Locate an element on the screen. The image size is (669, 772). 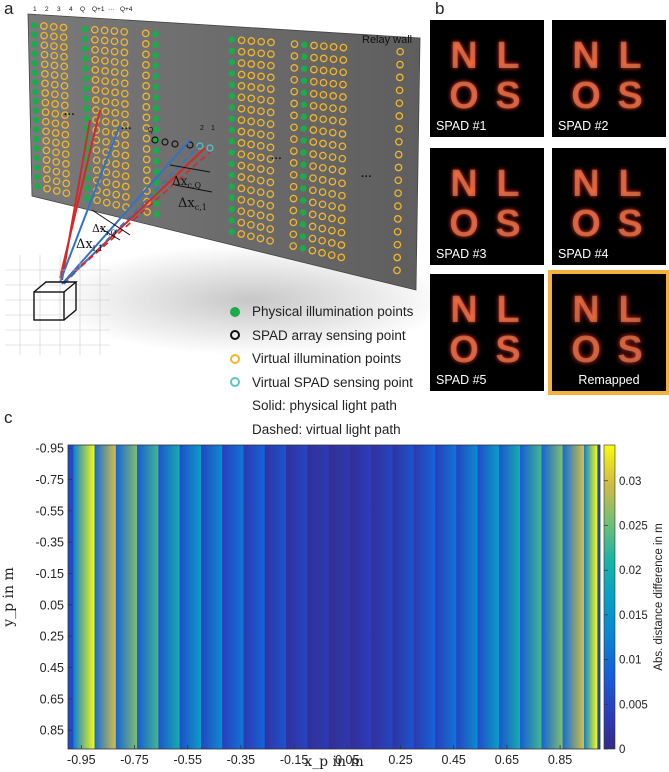
colorbar-tick-label: 0.01 is located at coordinates (630, 661).